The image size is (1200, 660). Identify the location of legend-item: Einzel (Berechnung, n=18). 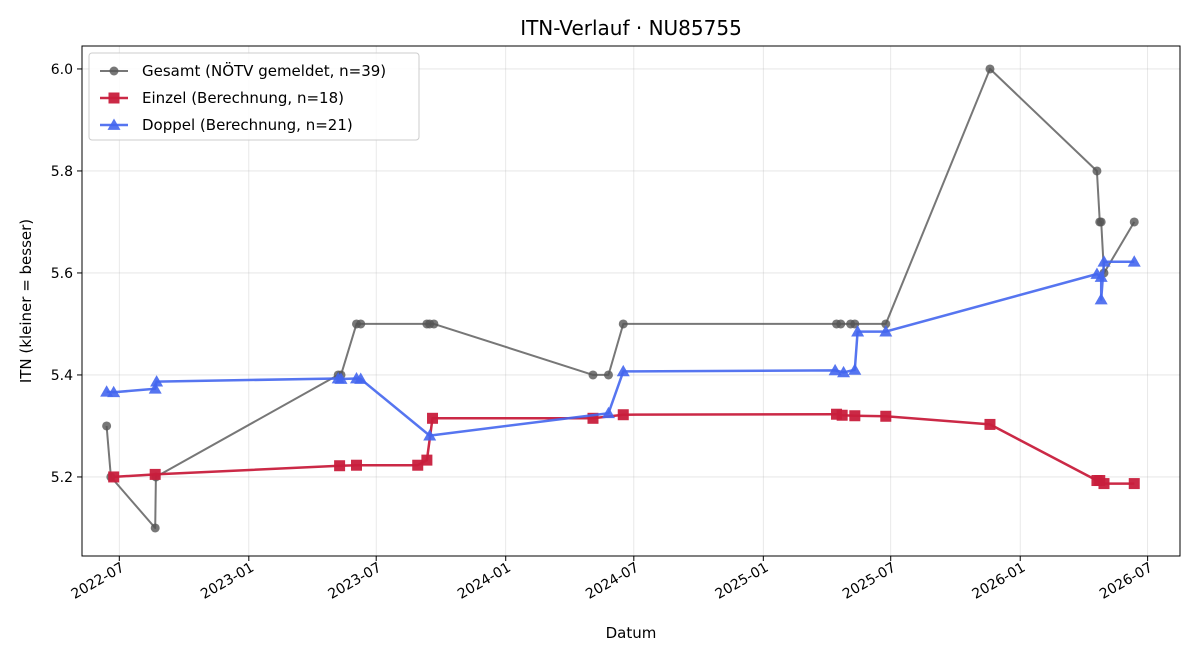
(222, 98).